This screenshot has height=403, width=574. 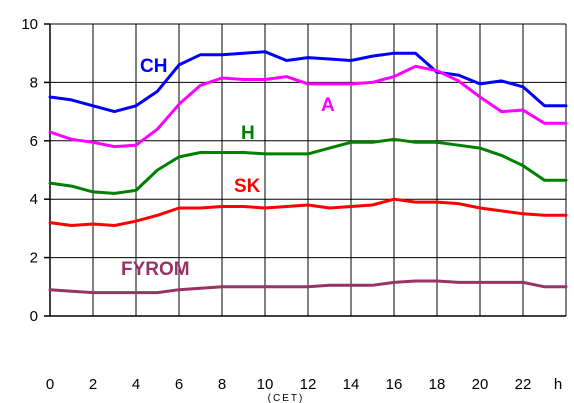 I want to click on x-axis-sublabel: (CET), so click(x=286, y=398).